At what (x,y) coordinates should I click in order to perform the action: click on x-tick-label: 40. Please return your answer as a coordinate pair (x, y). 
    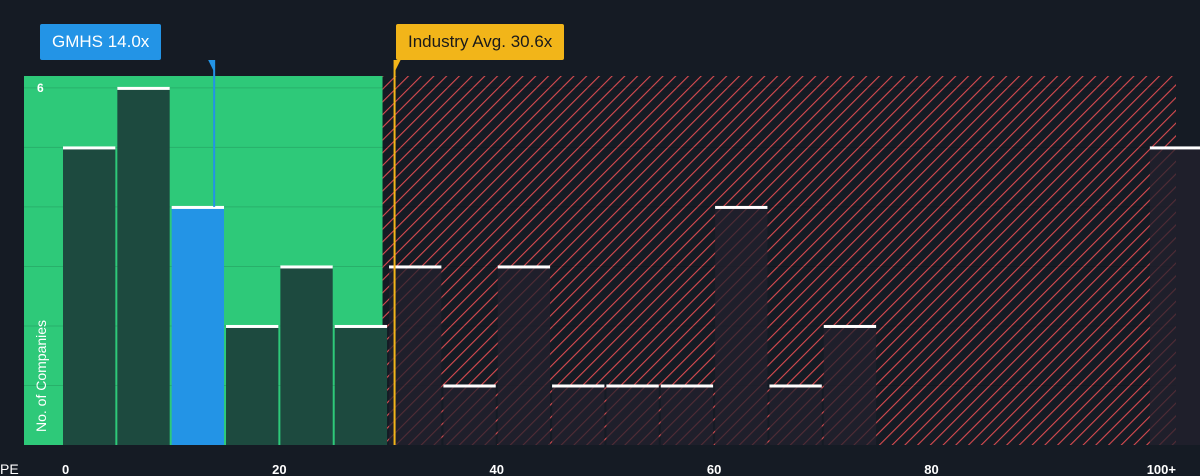
    Looking at the image, I should click on (496, 469).